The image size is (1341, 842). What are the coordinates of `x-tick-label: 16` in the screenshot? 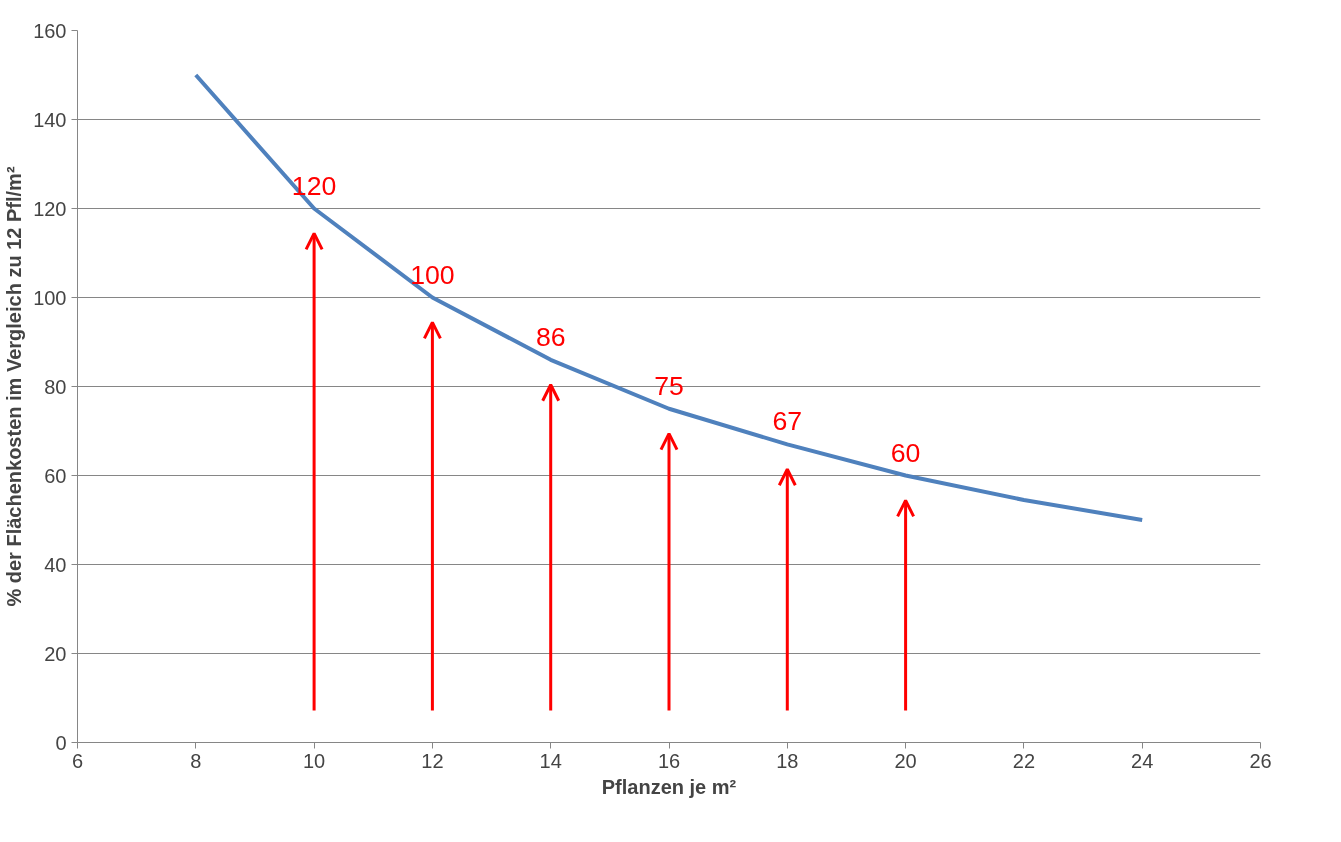 It's located at (669, 760).